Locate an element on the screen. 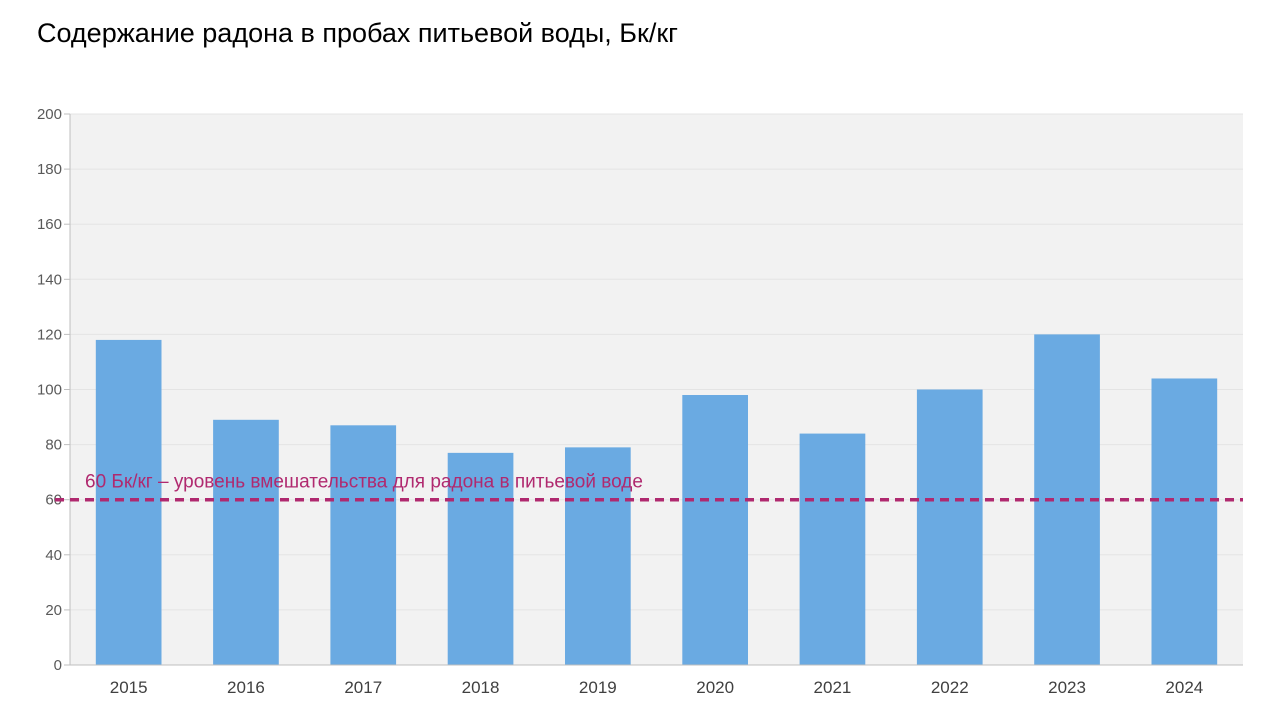 This screenshot has width=1280, height=720. y-tick-label: 0 is located at coordinates (58, 665).